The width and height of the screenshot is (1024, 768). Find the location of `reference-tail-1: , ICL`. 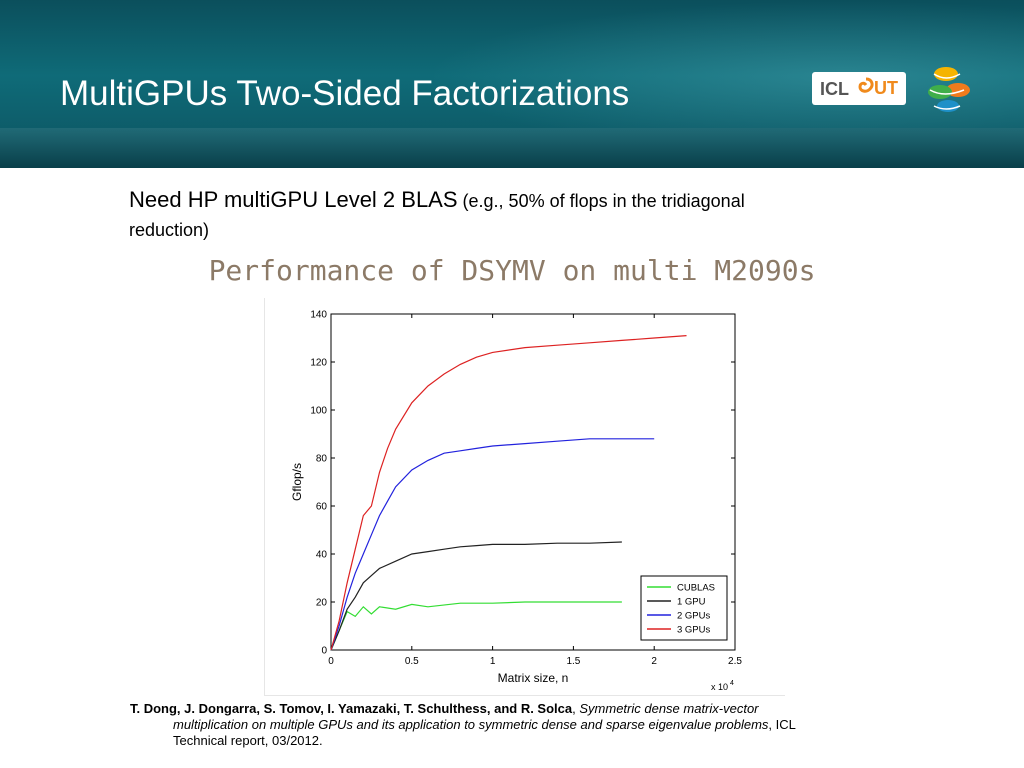

reference-tail-1: , ICL is located at coordinates (782, 724).